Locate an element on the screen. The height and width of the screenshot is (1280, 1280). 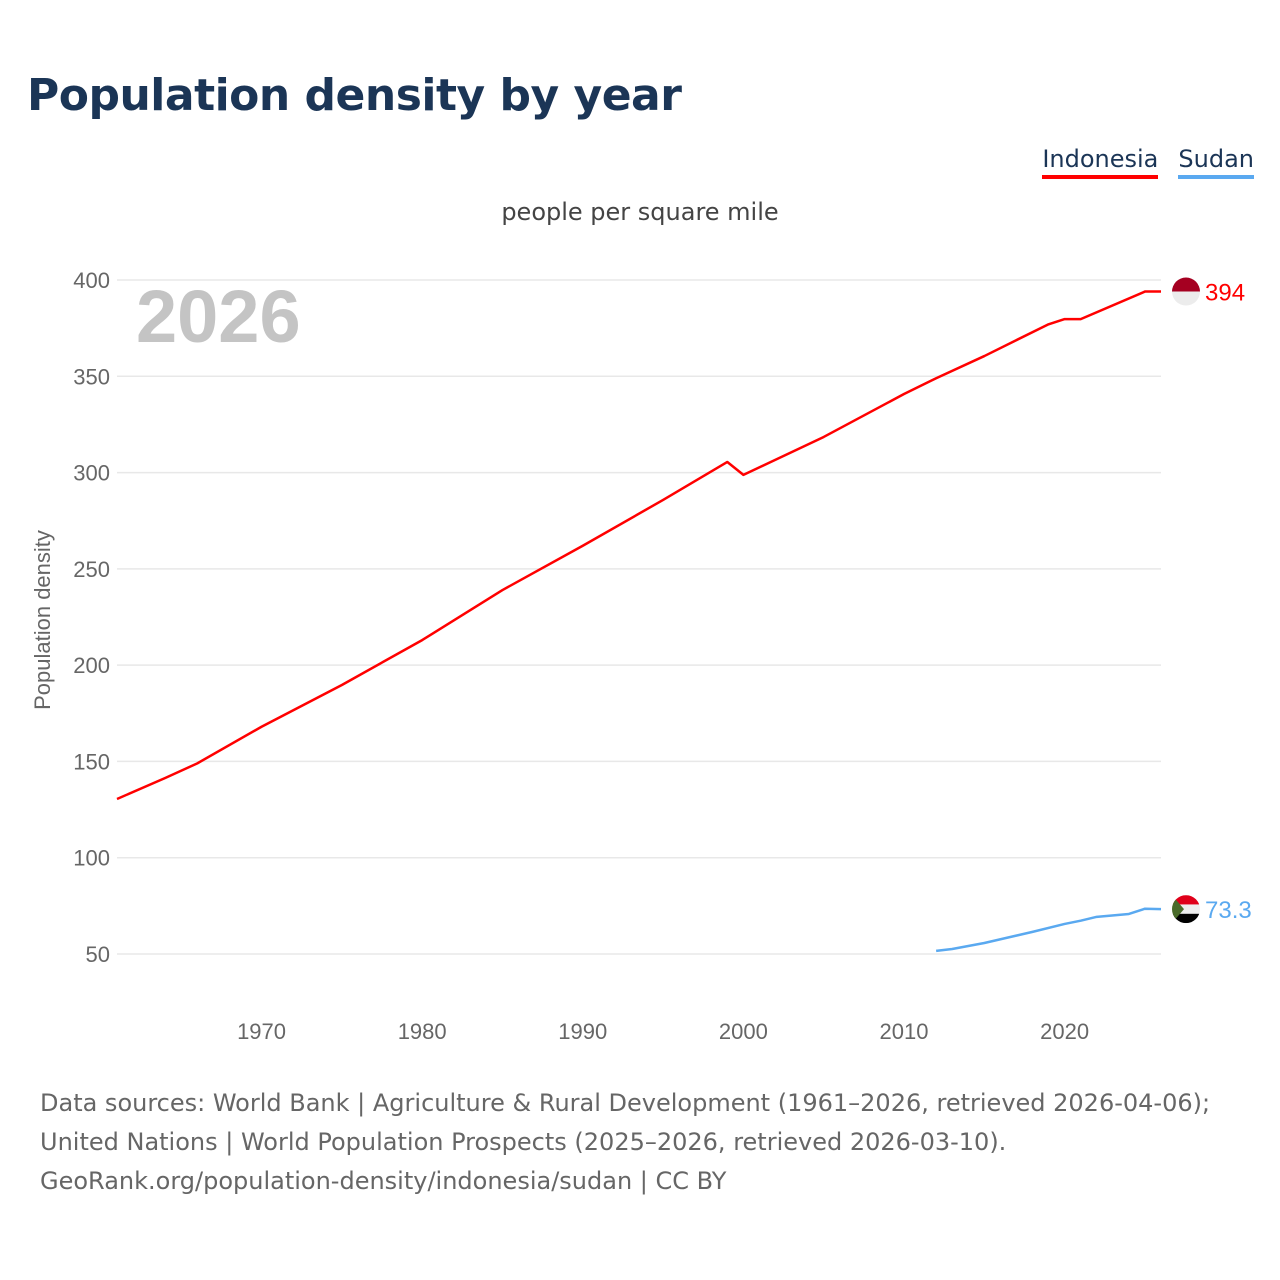
y-tick-label: 300 is located at coordinates (91, 473).